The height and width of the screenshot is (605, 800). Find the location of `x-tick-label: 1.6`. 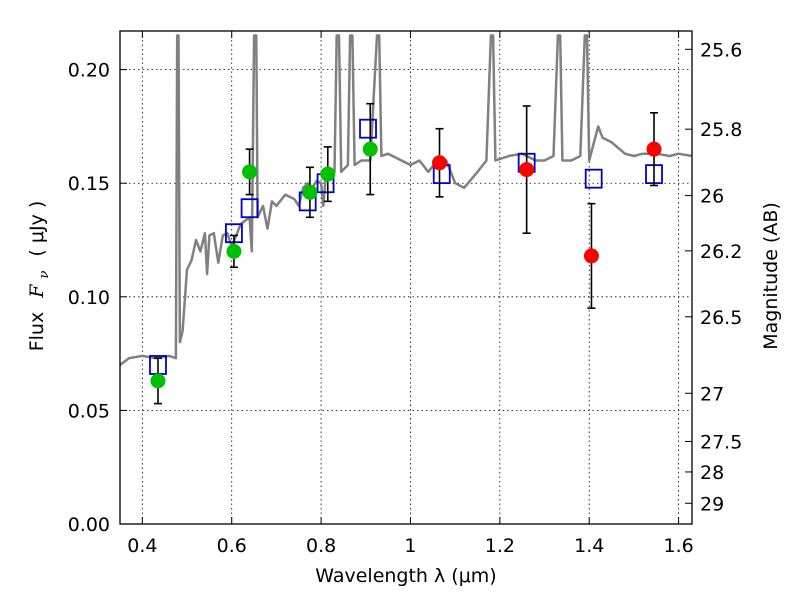

x-tick-label: 1.6 is located at coordinates (678, 546).